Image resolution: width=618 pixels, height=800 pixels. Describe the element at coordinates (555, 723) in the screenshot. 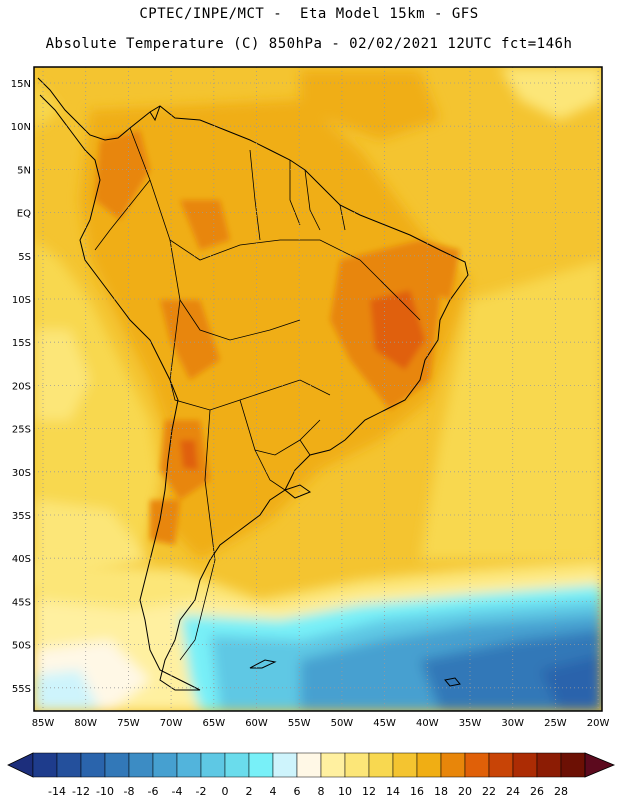

I see `lon-label: 25W` at that location.